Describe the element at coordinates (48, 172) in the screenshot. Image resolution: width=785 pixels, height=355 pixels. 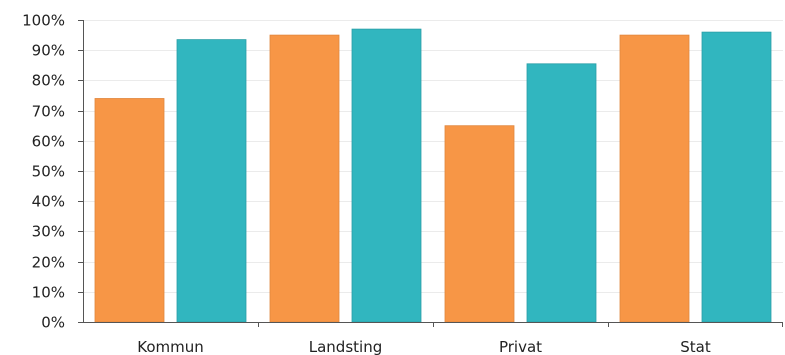
I see `y-tick-label: 50%` at that location.